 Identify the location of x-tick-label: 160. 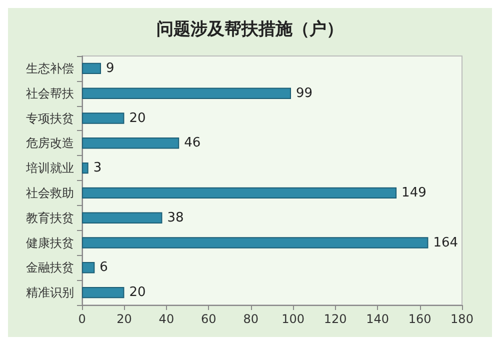
(420, 319).